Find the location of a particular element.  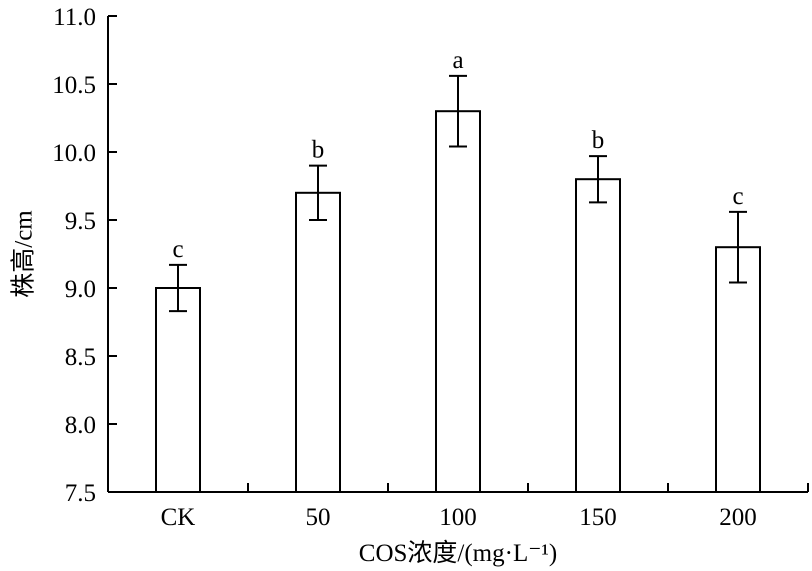

significance-label: a is located at coordinates (457, 60).